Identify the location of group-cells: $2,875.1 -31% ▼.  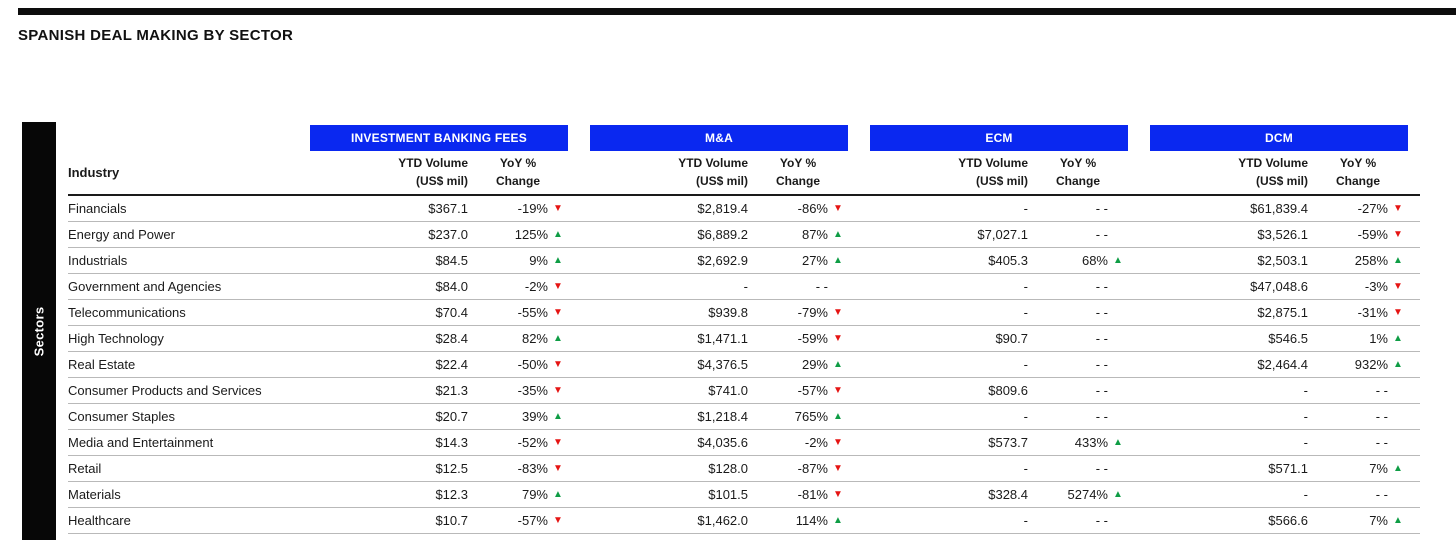
(1279, 312).